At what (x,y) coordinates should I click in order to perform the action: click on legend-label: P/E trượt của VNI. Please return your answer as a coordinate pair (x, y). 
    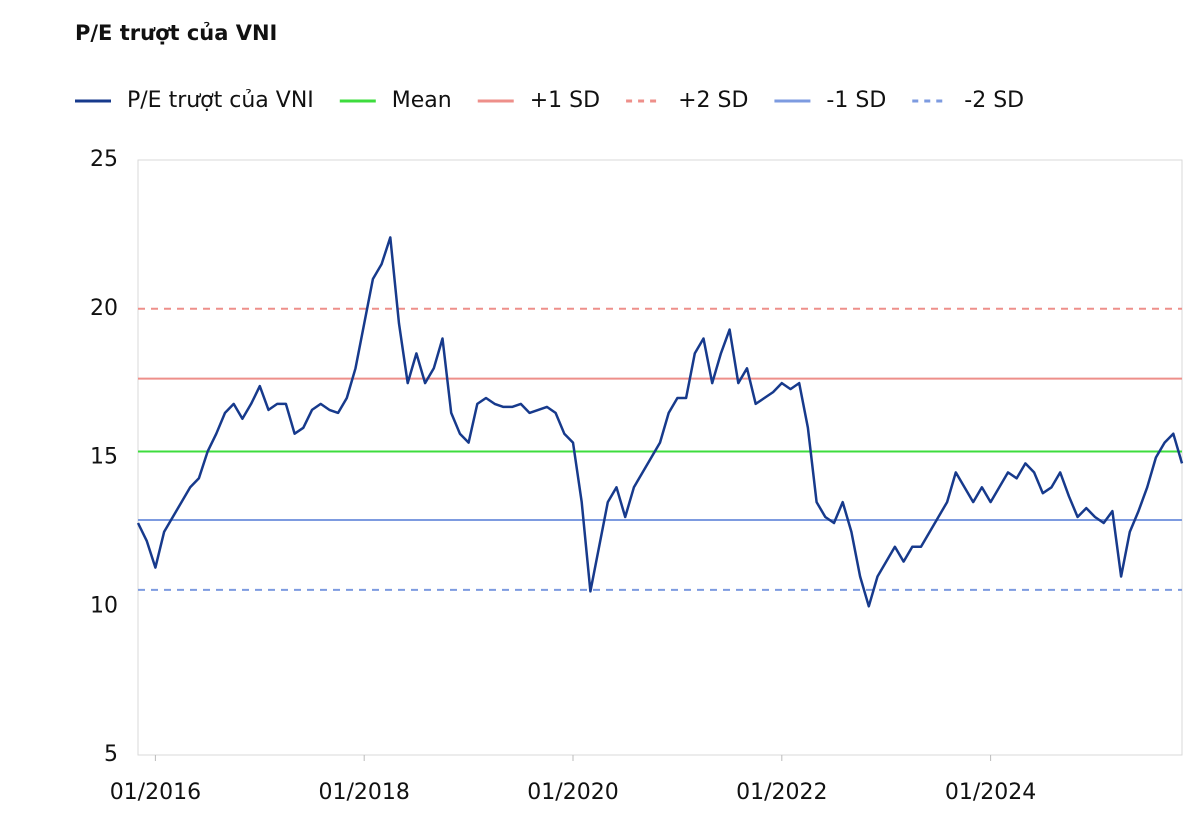
    Looking at the image, I should click on (220, 100).